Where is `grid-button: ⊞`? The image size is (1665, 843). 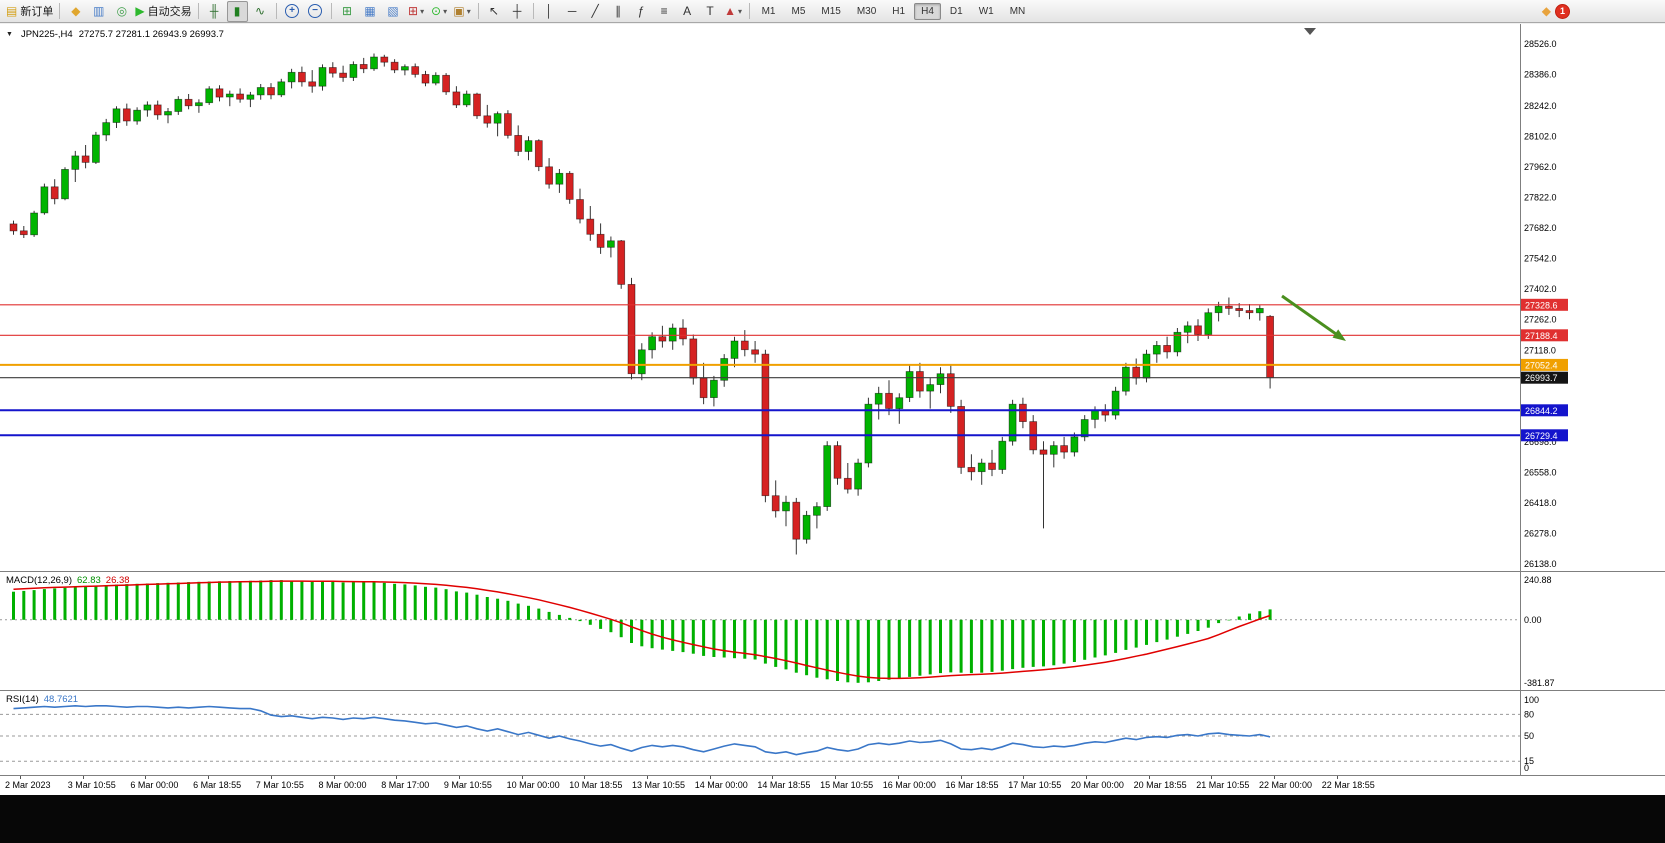 grid-button: ⊞ is located at coordinates (347, 11).